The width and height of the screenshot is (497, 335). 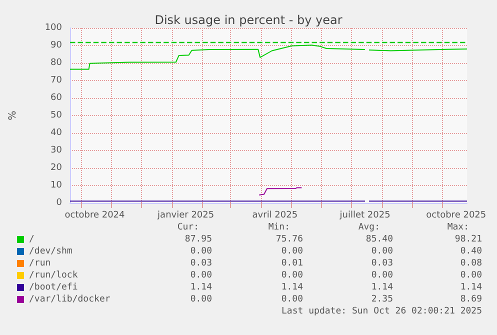 I want to click on y-tick-label: 20, so click(x=56, y=168).